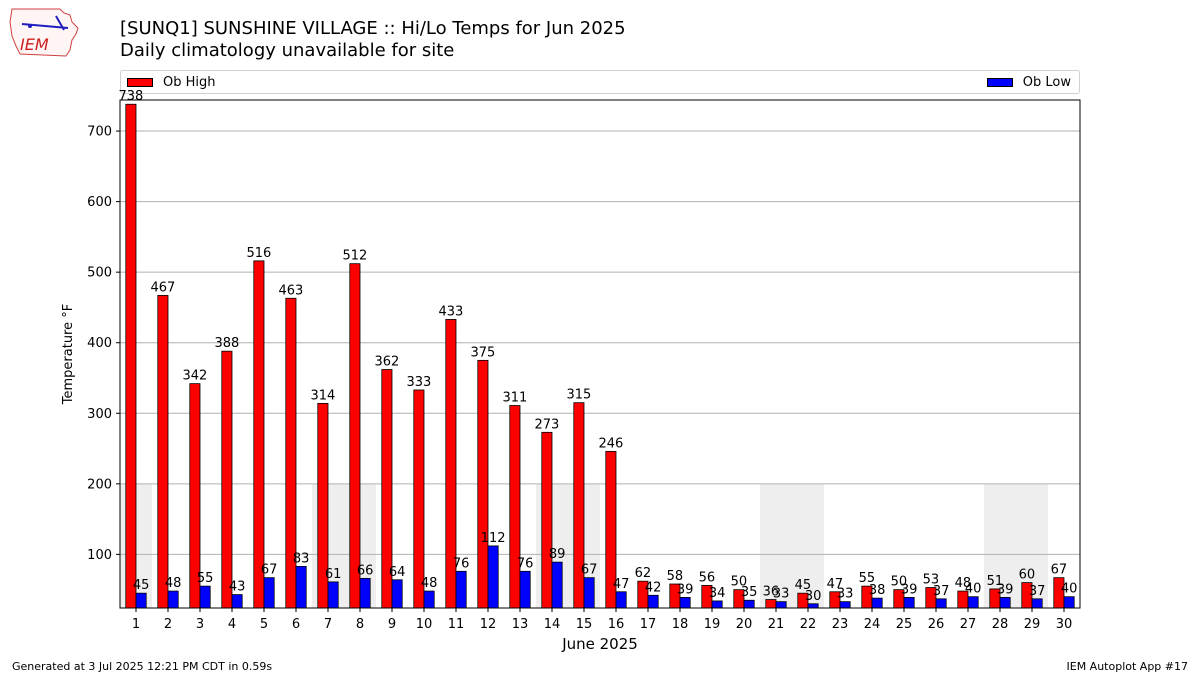 The image size is (1200, 675). I want to click on label-low-day-12: 112, so click(493, 538).